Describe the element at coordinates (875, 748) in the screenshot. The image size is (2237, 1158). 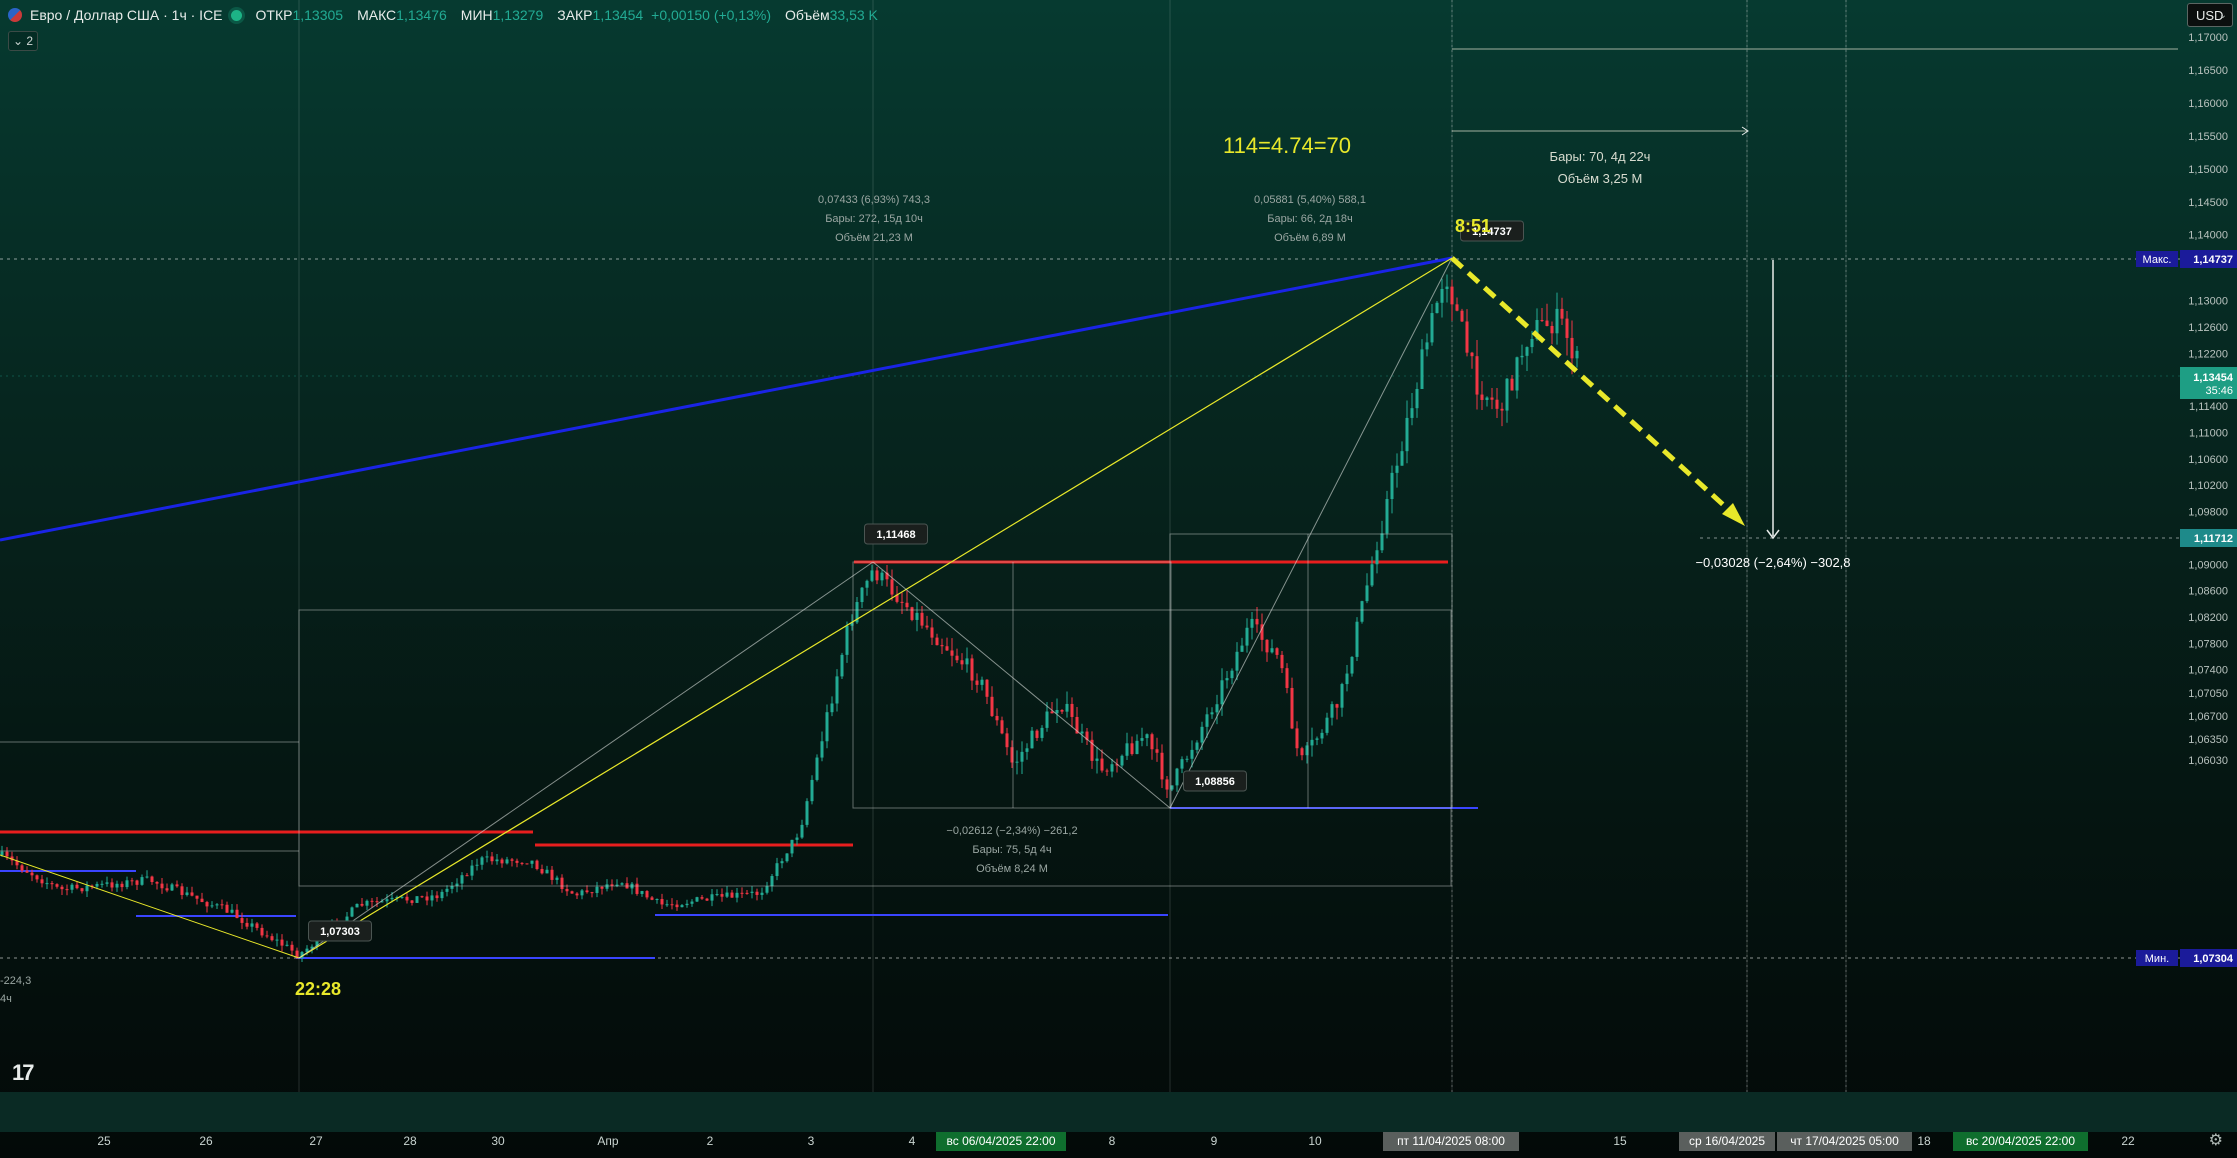
I see `measure-box` at that location.